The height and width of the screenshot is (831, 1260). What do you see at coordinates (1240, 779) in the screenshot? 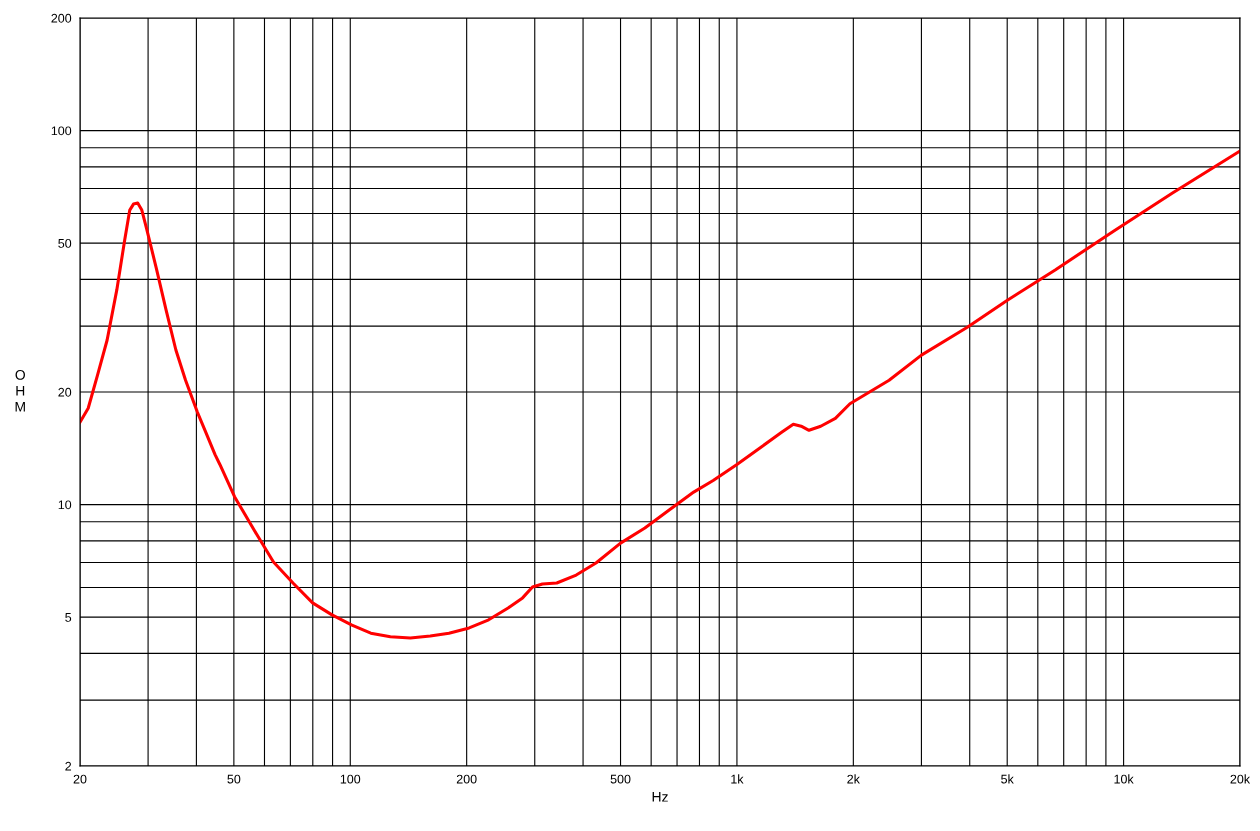
I see `x-tick-label: 20k` at bounding box center [1240, 779].